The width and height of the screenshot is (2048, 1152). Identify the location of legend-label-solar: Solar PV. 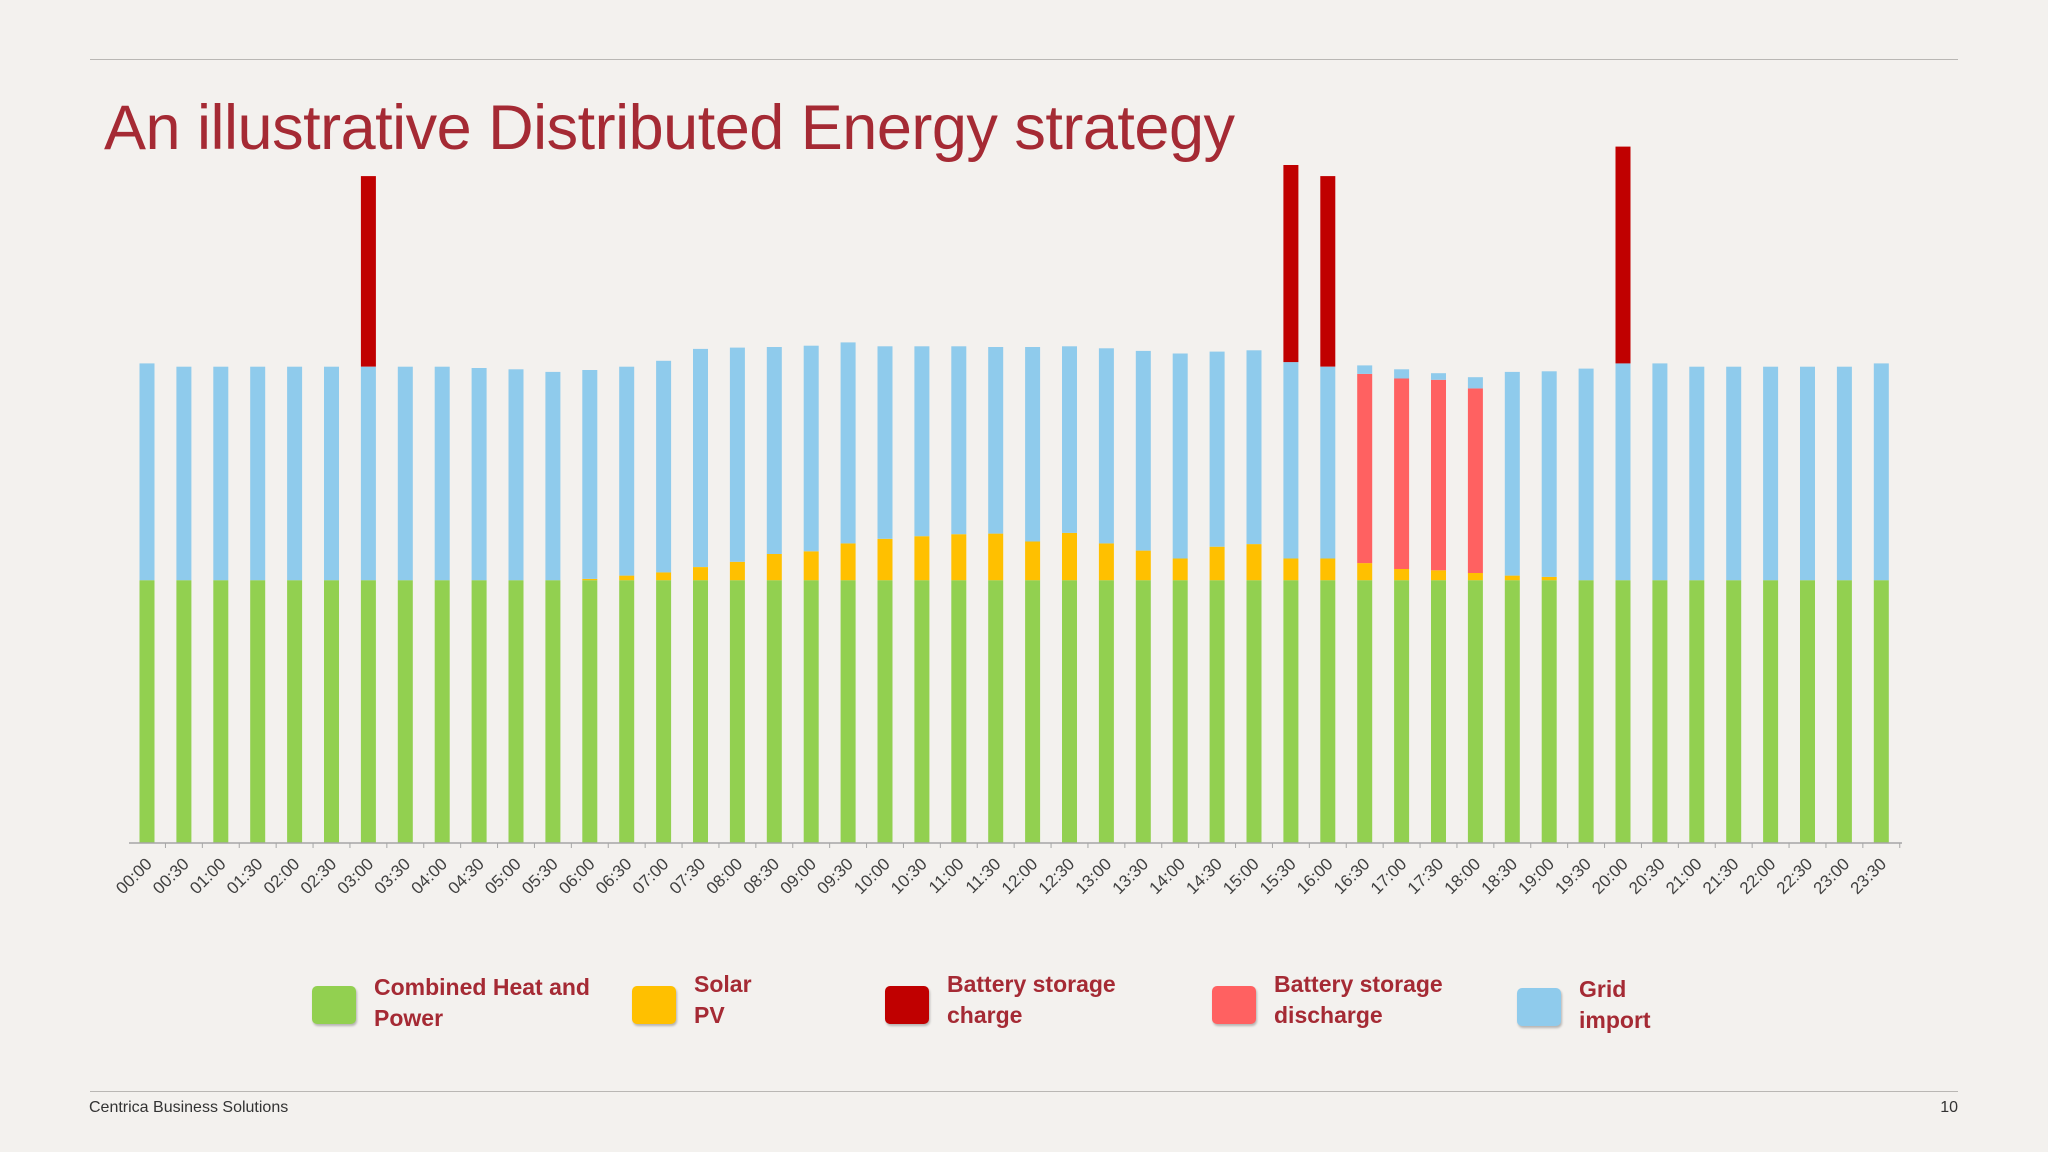
(723, 999).